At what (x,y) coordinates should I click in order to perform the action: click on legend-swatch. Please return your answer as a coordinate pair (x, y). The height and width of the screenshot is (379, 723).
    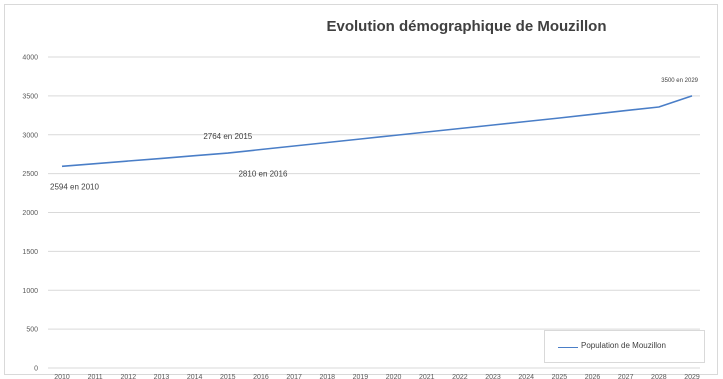
    Looking at the image, I should click on (568, 347).